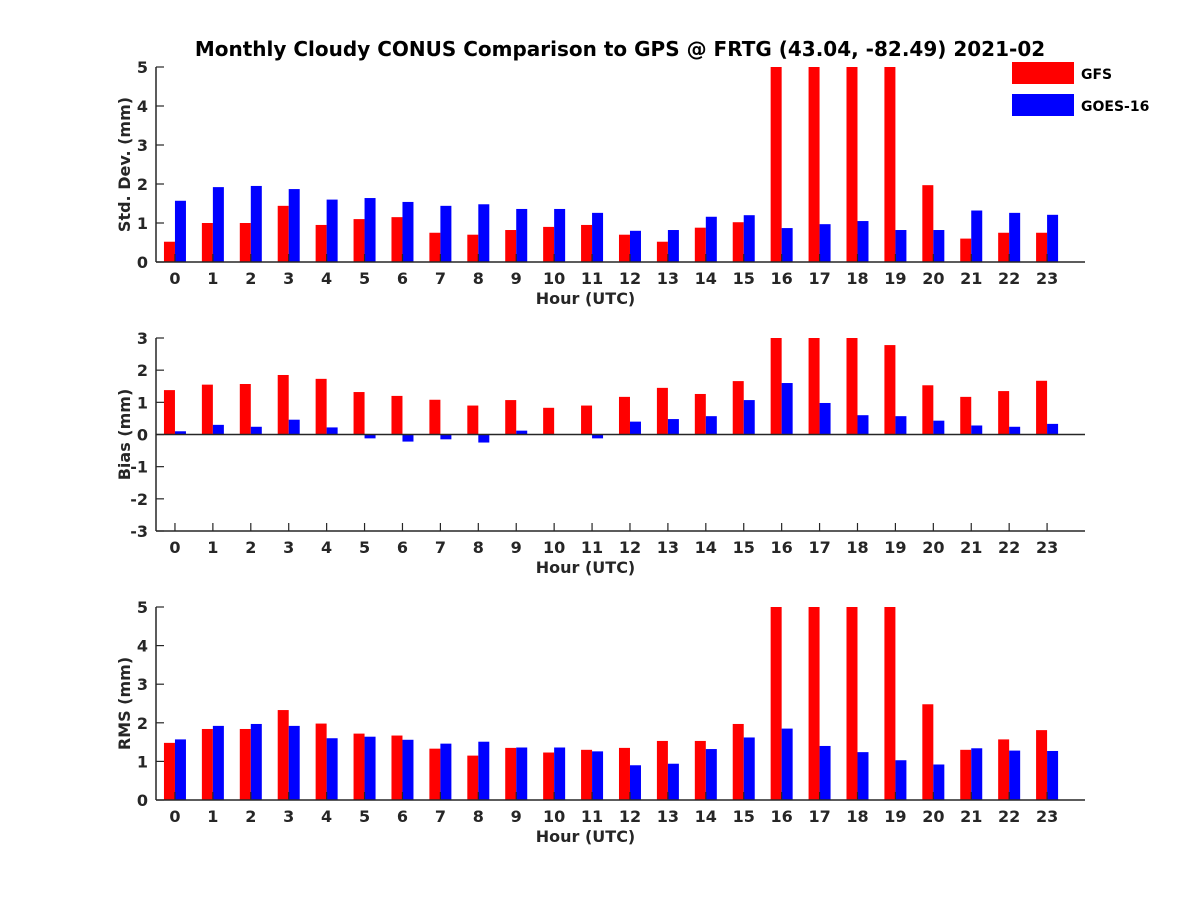  Describe the element at coordinates (139, 531) in the screenshot. I see `y-tick-label-bias: -3` at that location.